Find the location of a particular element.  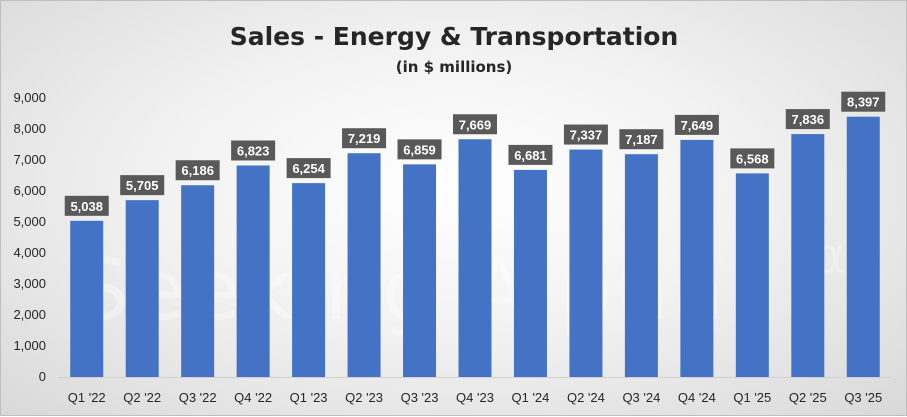

x-tick-label: Q3 '24 is located at coordinates (641, 397).